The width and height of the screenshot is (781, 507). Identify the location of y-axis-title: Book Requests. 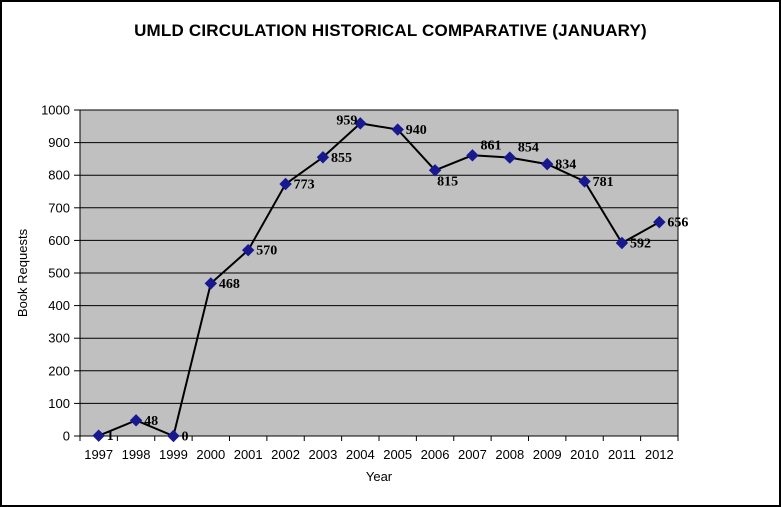
(22, 272).